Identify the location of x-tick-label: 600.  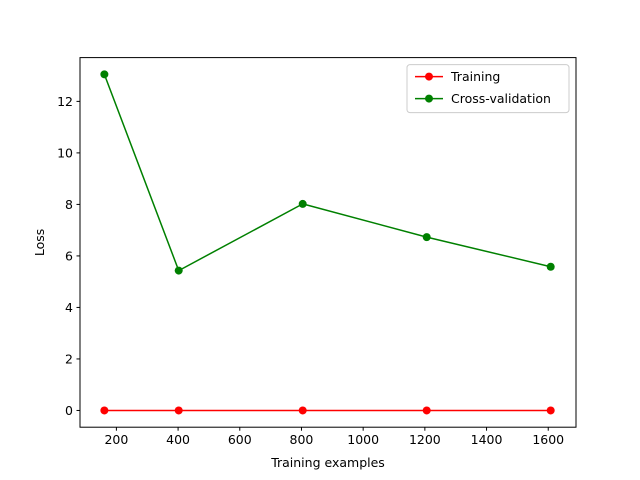
(240, 439).